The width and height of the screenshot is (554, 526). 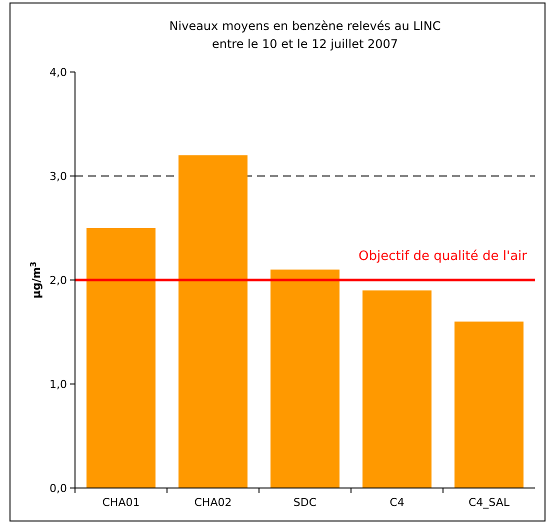 I want to click on x-tick-label: C4_SAL, so click(x=489, y=502).